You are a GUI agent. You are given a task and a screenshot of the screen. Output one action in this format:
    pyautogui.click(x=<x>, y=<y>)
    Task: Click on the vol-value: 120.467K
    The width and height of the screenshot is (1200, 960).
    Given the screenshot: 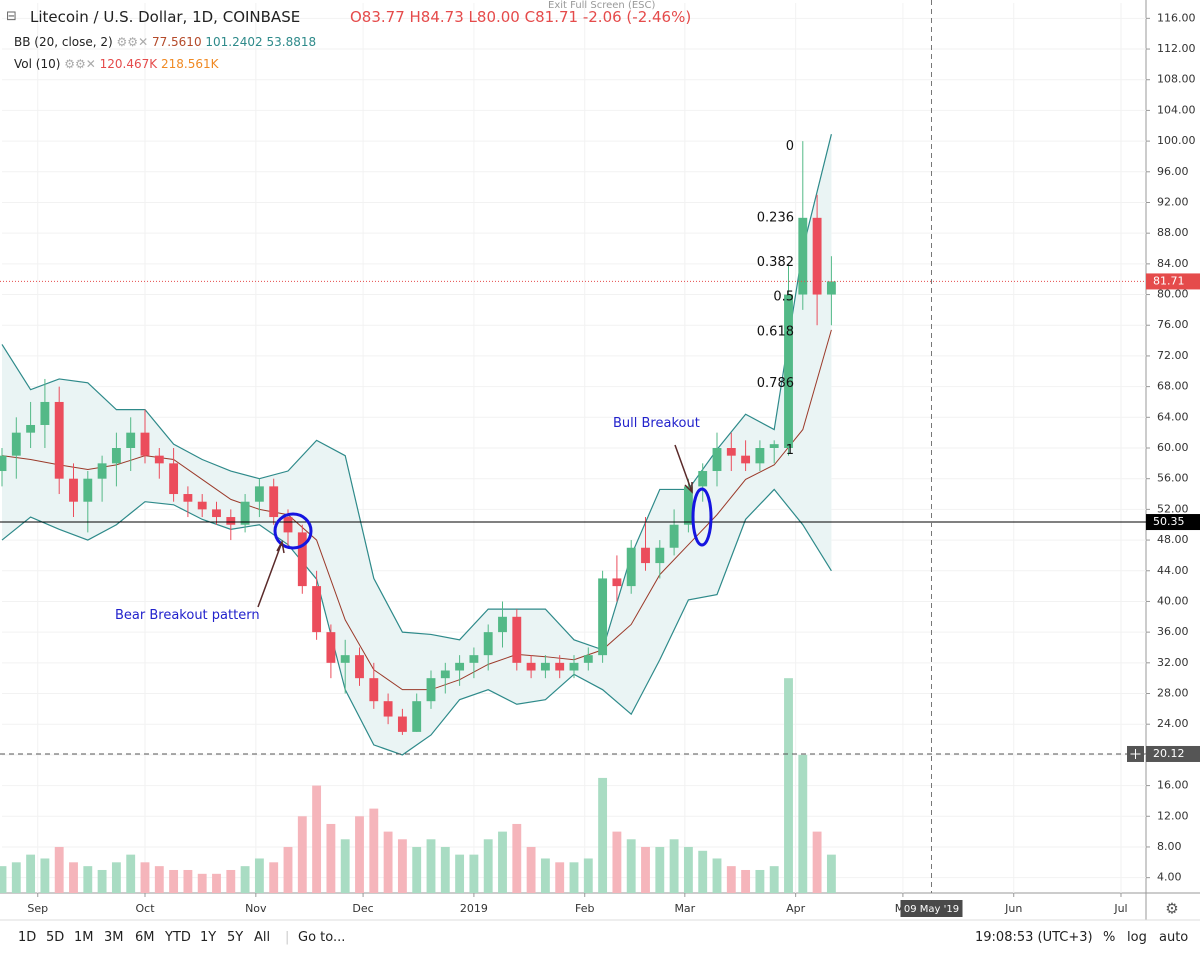 What is the action you would take?
    pyautogui.click(x=128, y=64)
    